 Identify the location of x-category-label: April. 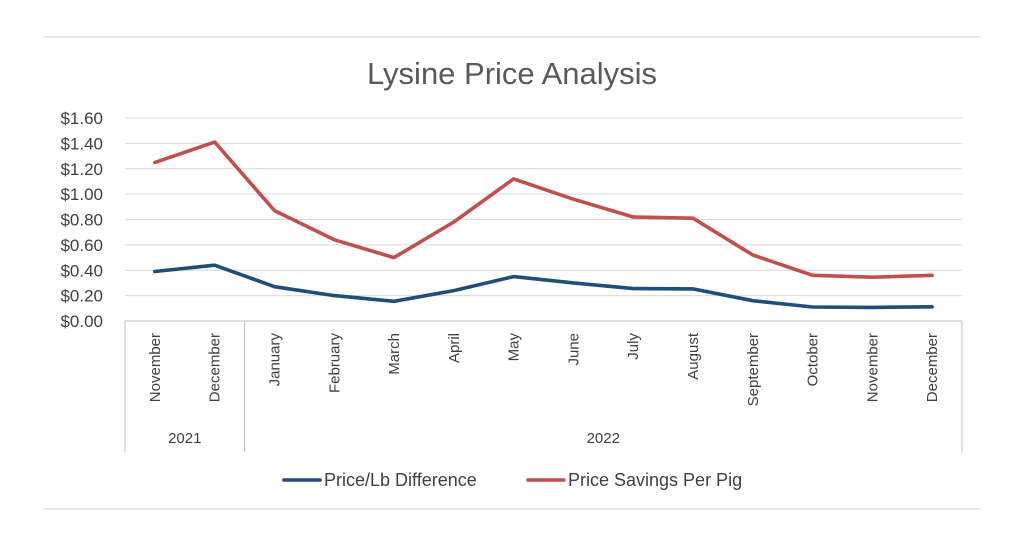
(454, 348).